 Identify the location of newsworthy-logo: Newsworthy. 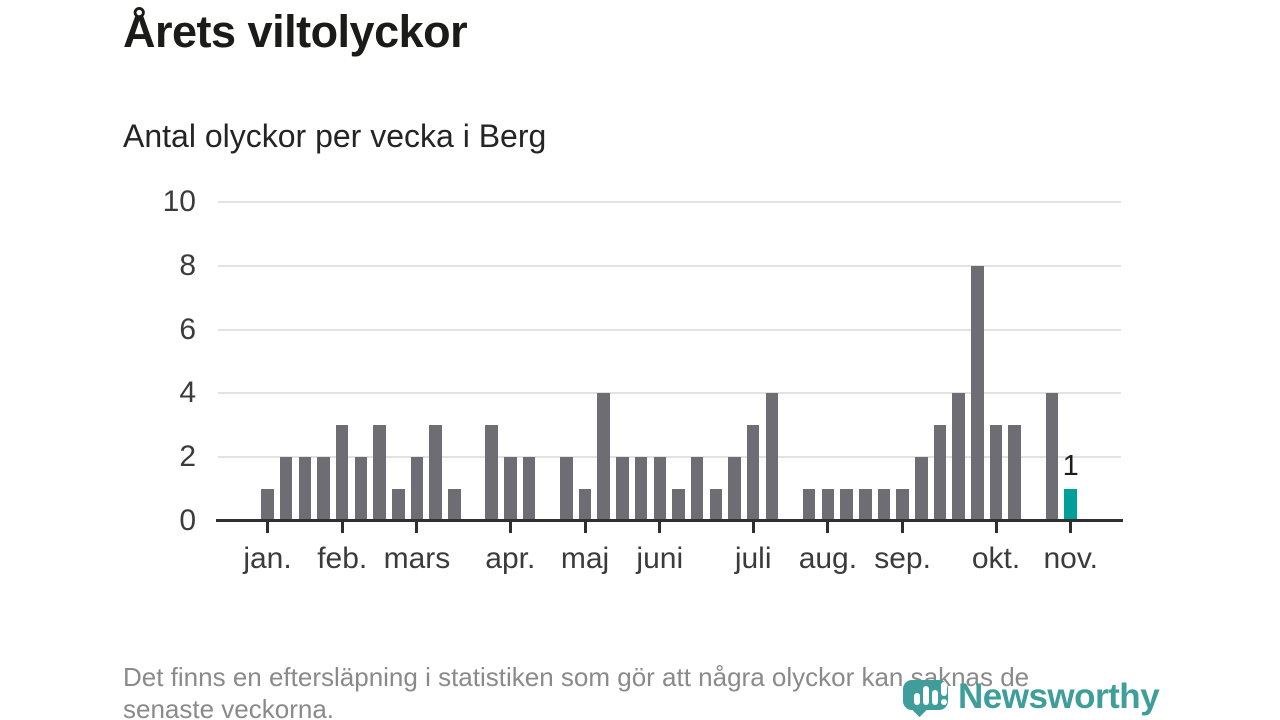
(1029, 693).